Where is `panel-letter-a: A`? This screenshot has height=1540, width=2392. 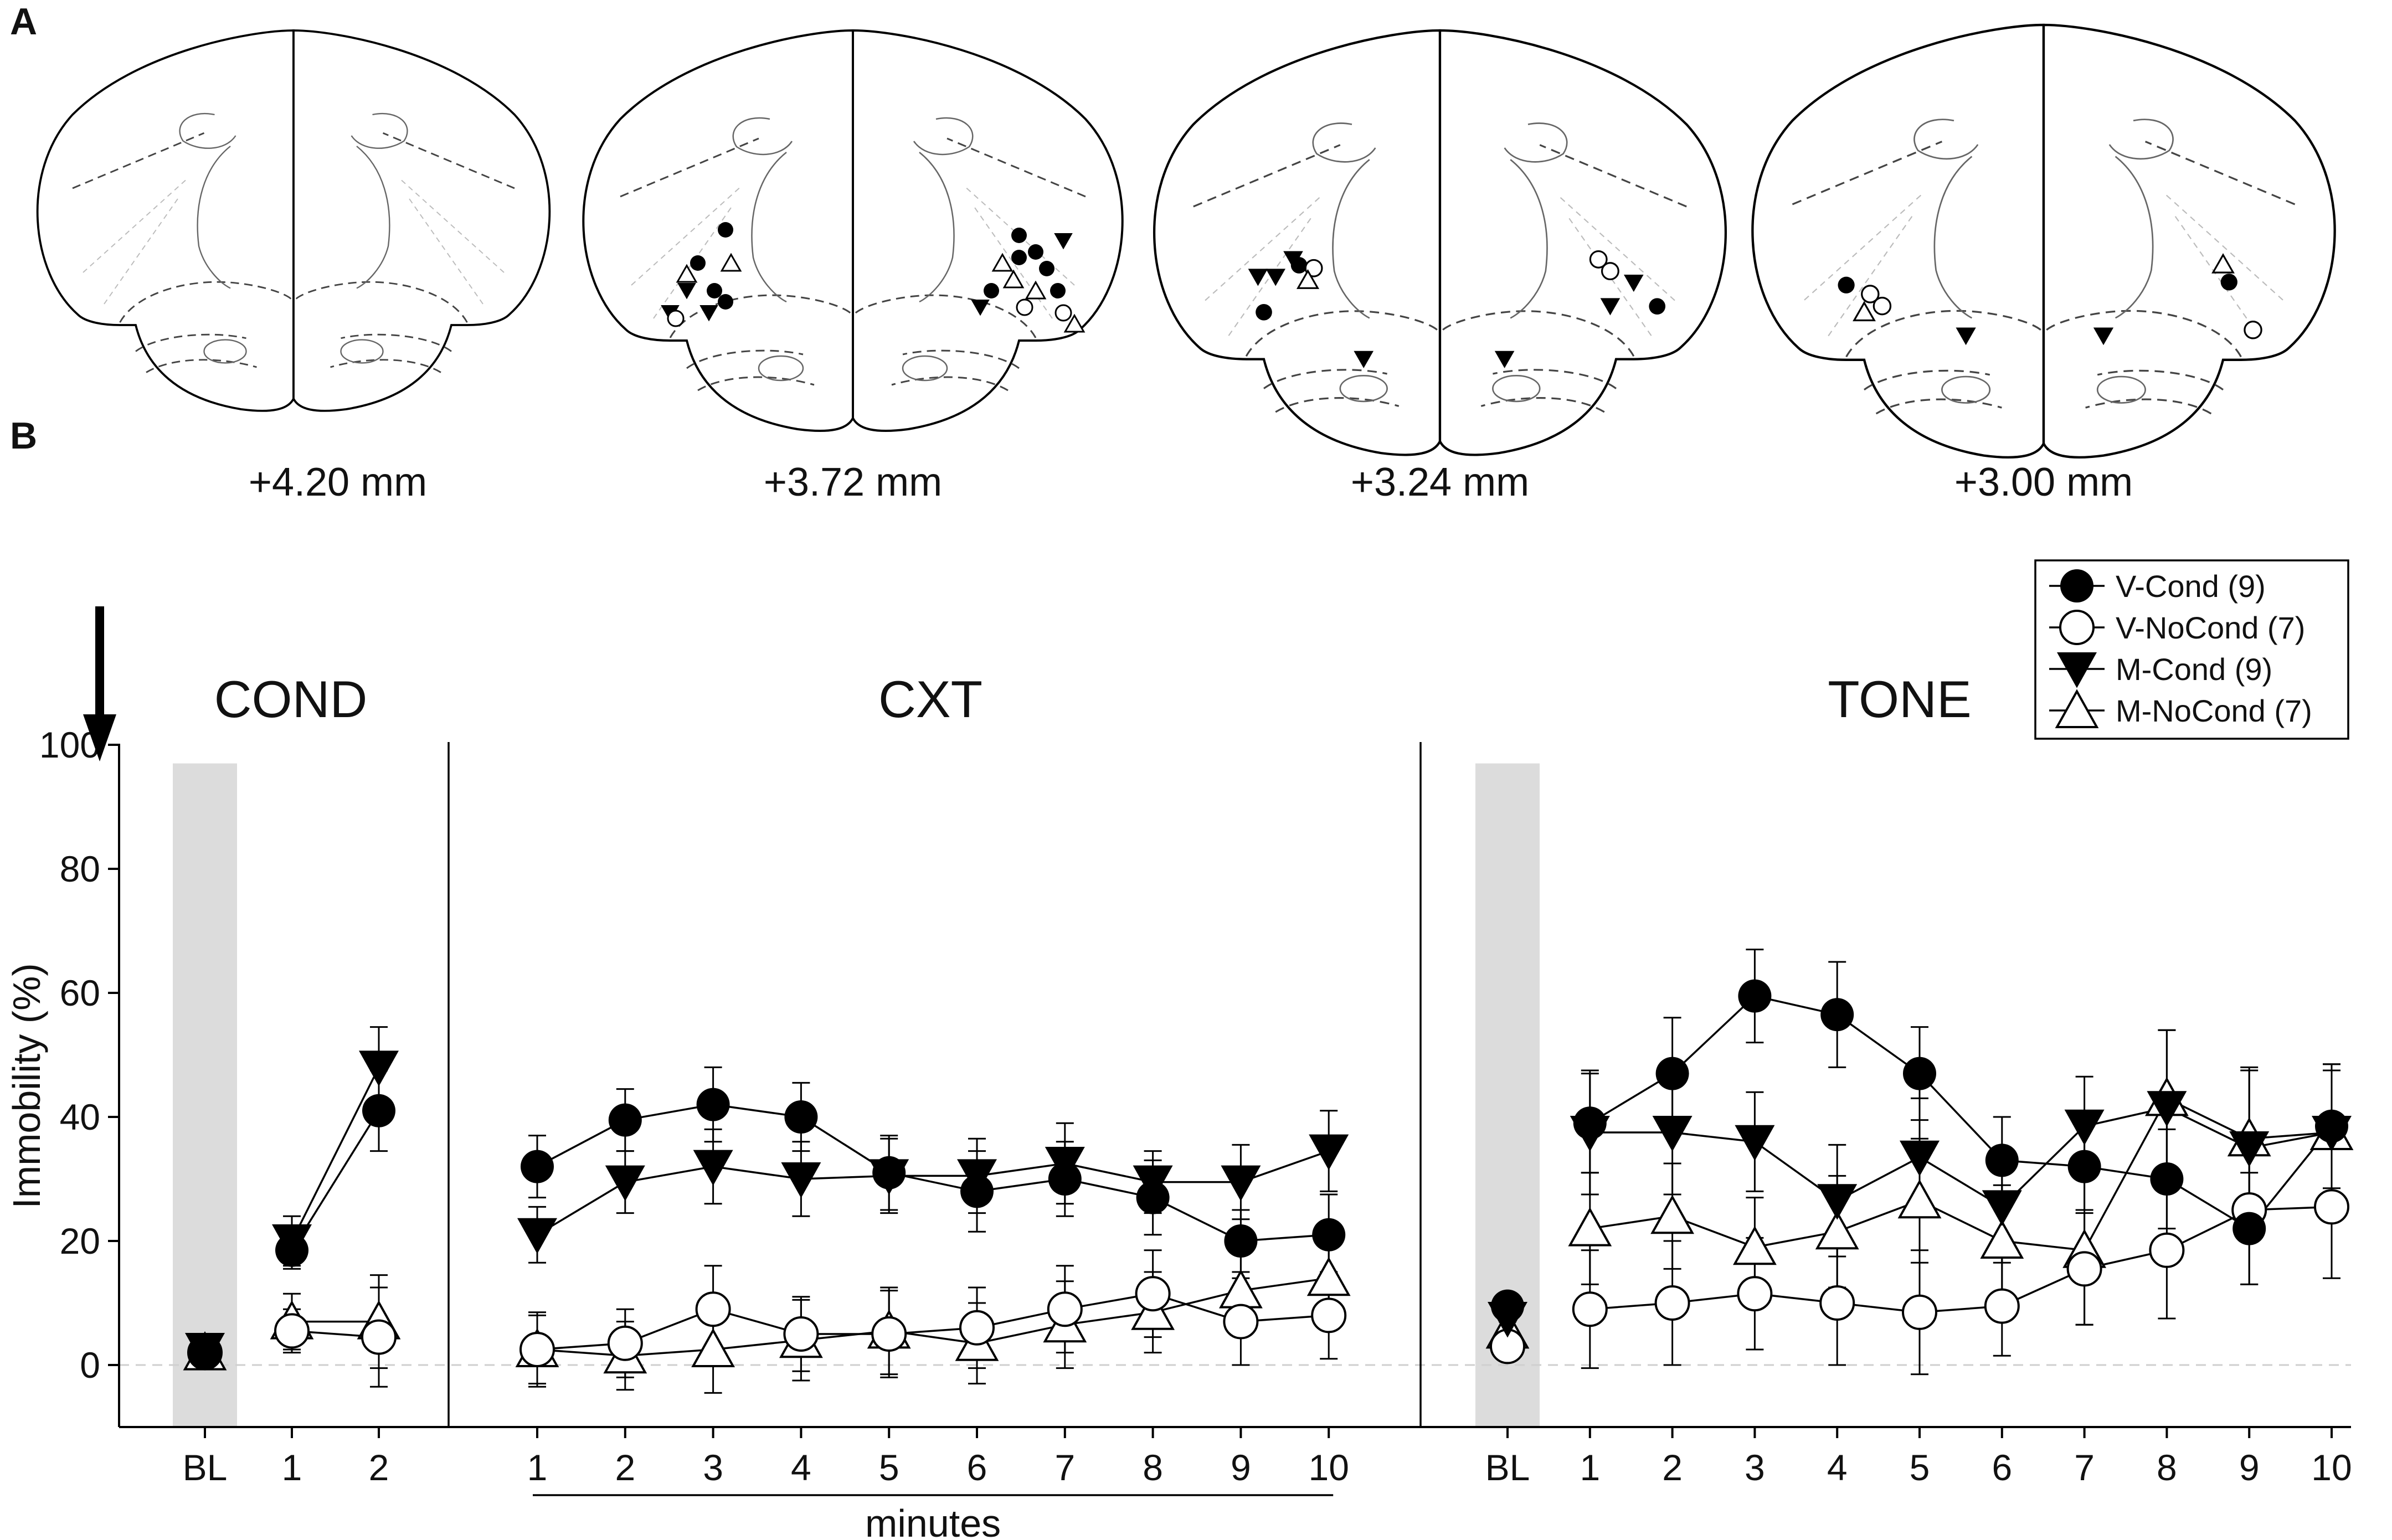 panel-letter-a: A is located at coordinates (23, 22).